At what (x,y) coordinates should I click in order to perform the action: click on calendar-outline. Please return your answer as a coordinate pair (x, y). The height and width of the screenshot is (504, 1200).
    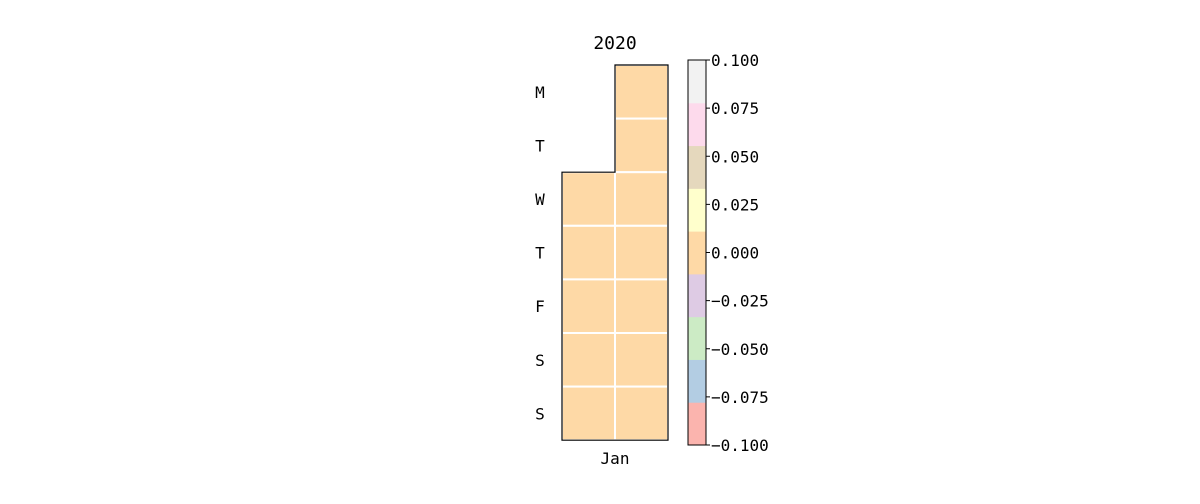
    Looking at the image, I should click on (615, 252).